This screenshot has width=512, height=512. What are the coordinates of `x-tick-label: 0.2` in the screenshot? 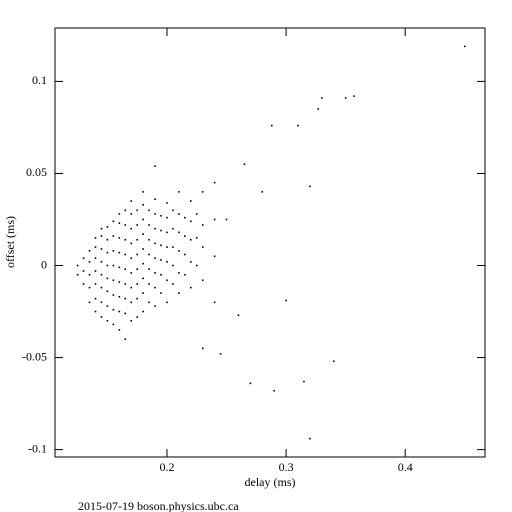 It's located at (166, 467).